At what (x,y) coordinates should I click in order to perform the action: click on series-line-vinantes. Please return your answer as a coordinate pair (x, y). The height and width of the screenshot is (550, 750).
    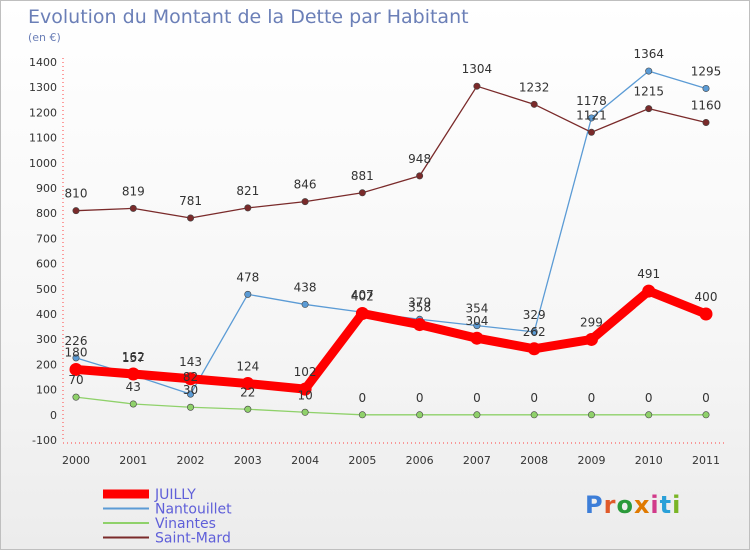
    Looking at the image, I should click on (391, 406).